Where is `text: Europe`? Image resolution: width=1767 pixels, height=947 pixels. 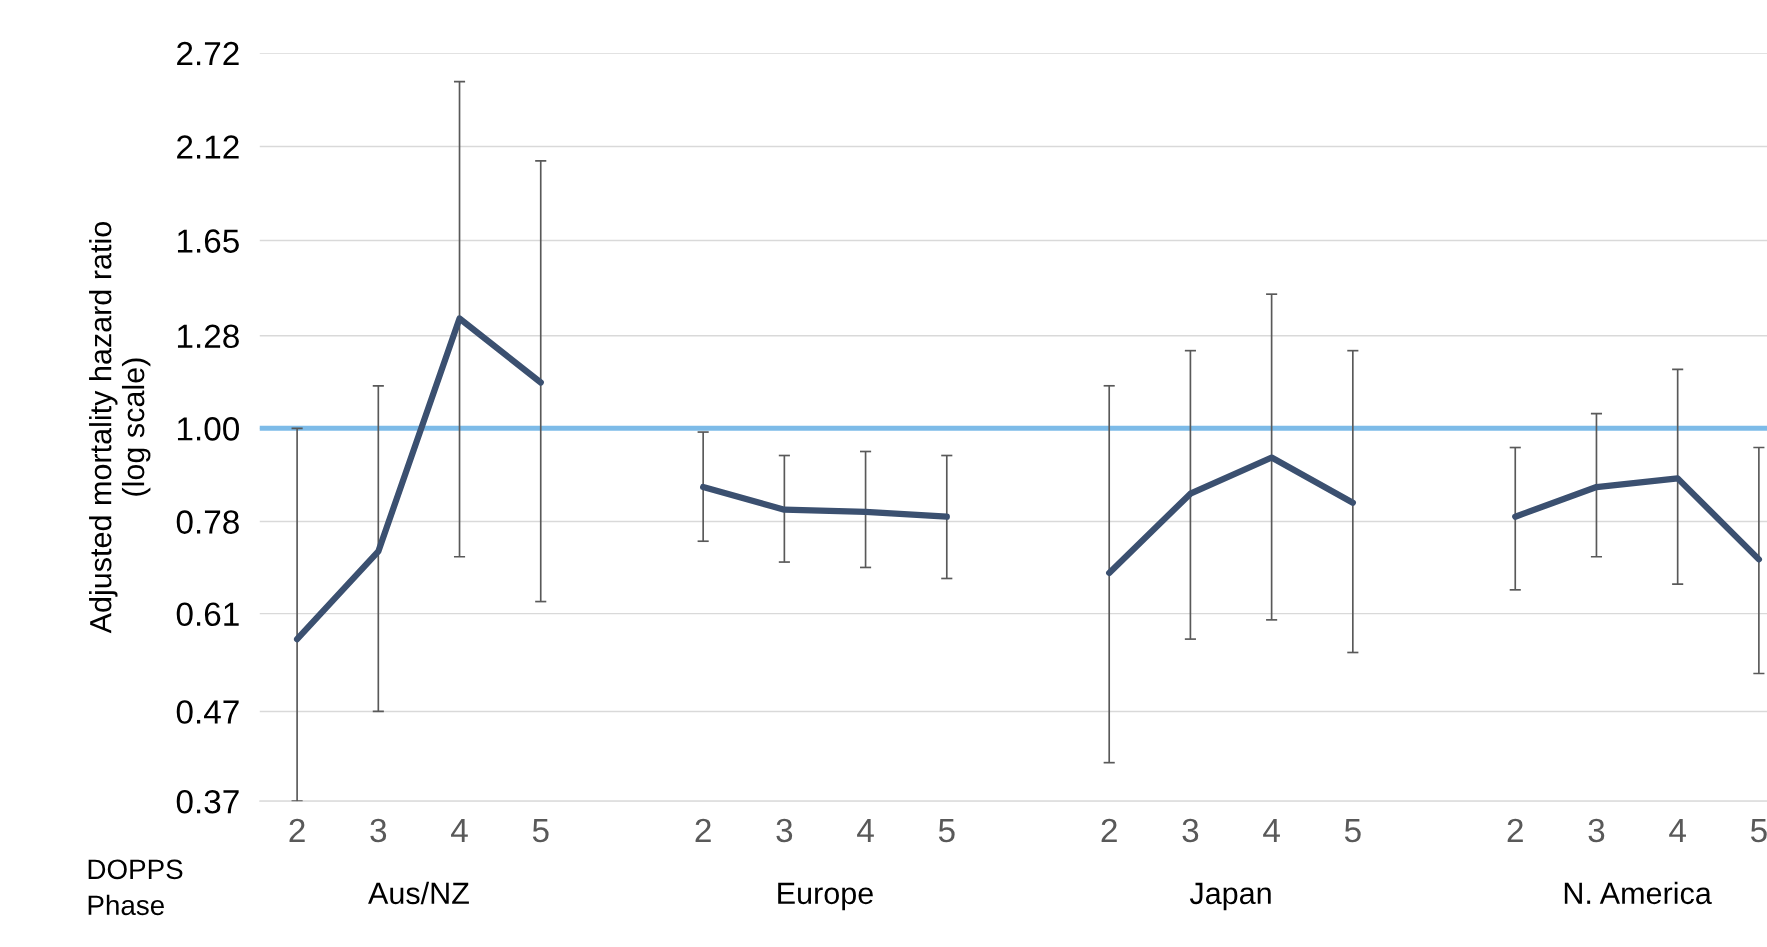 text: Europe is located at coordinates (825, 896).